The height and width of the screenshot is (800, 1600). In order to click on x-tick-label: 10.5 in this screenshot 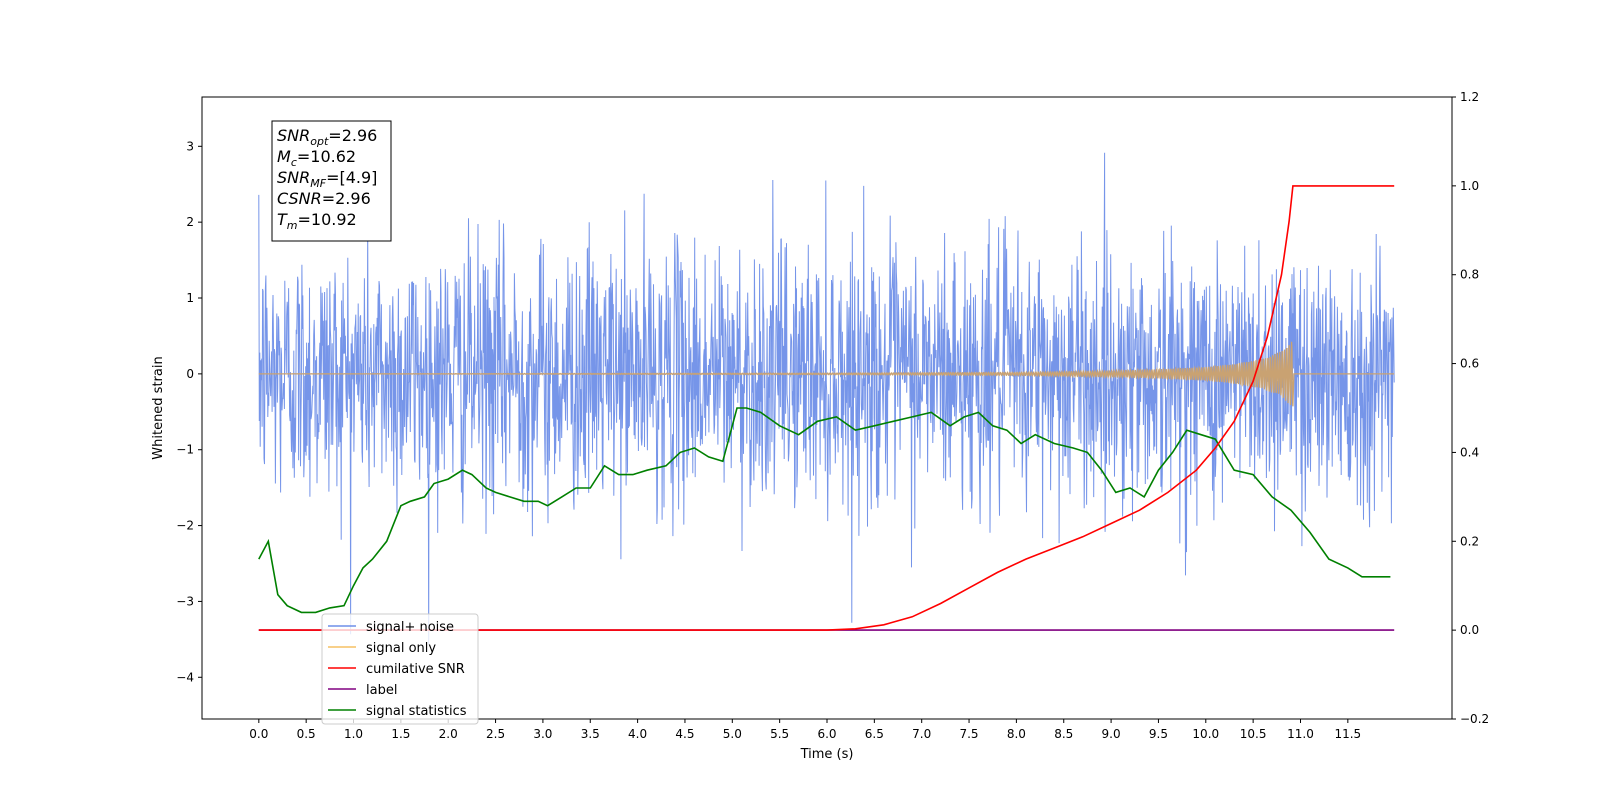, I will do `click(1253, 734)`.